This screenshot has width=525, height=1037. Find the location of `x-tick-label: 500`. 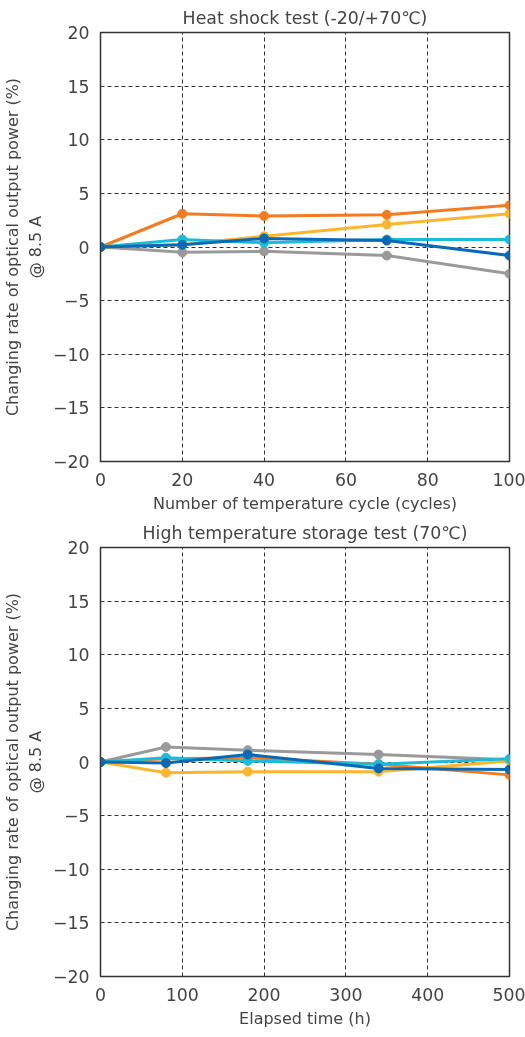

x-tick-label: 500 is located at coordinates (508, 994).